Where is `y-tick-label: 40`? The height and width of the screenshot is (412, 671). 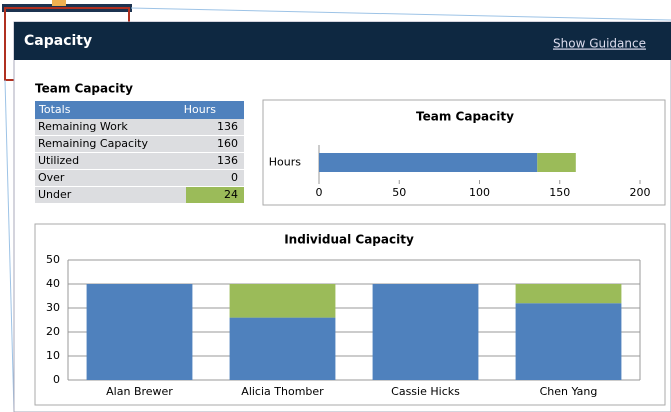
y-tick-label: 40 is located at coordinates (53, 283).